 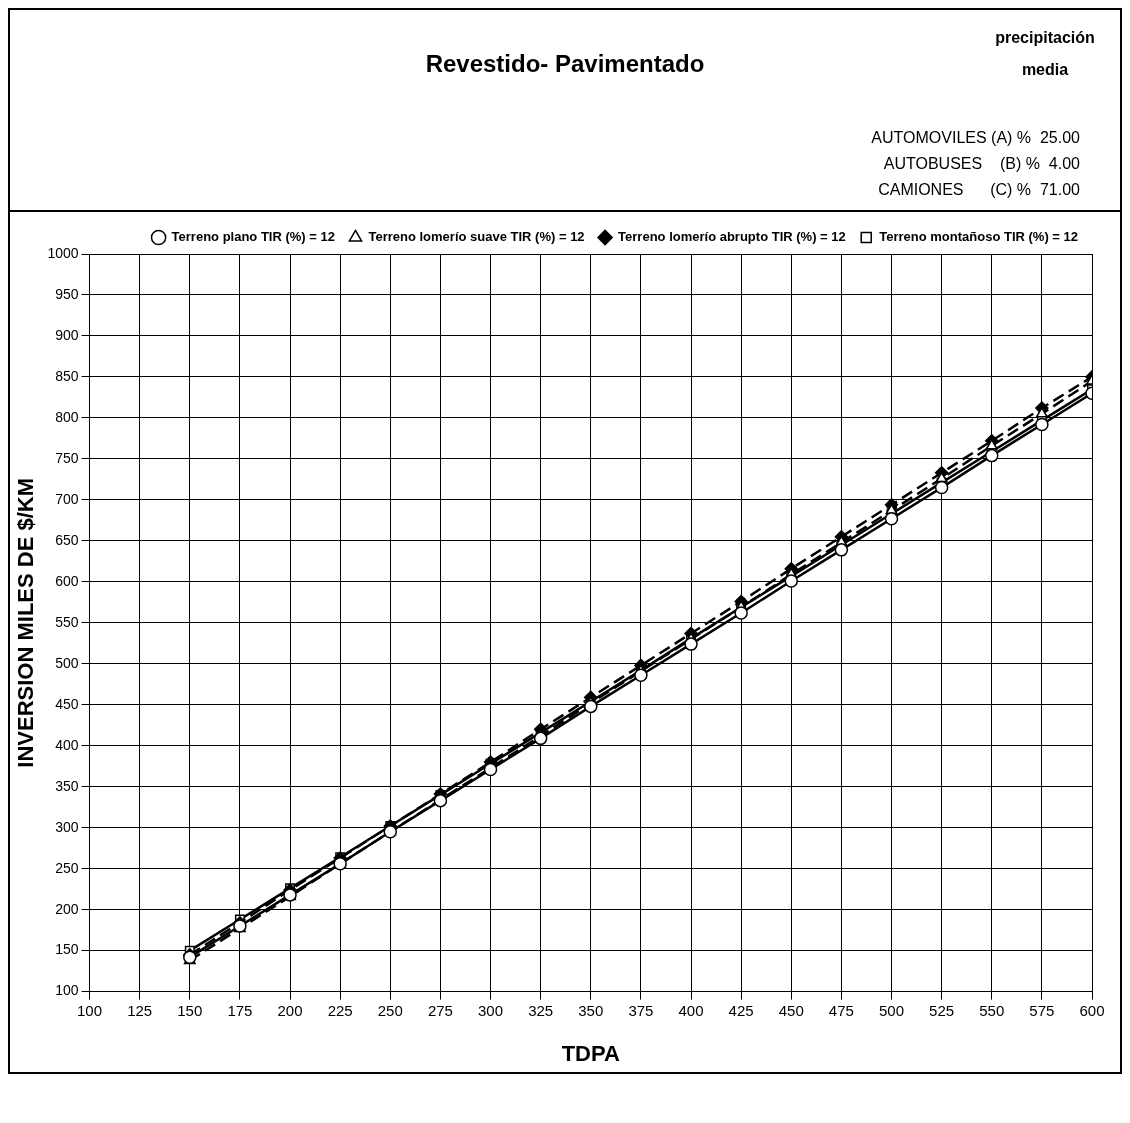 What do you see at coordinates (732, 237) in the screenshot?
I see `legend-label: Terreno lomerío abrupto TIR (%) = 12` at bounding box center [732, 237].